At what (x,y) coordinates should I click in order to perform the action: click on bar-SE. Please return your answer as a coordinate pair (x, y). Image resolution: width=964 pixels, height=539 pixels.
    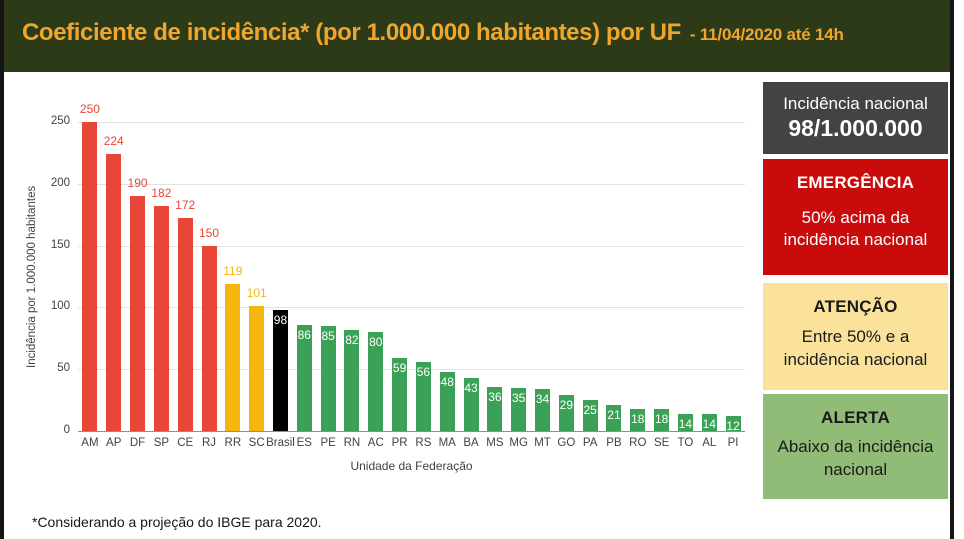
    Looking at the image, I should click on (662, 419).